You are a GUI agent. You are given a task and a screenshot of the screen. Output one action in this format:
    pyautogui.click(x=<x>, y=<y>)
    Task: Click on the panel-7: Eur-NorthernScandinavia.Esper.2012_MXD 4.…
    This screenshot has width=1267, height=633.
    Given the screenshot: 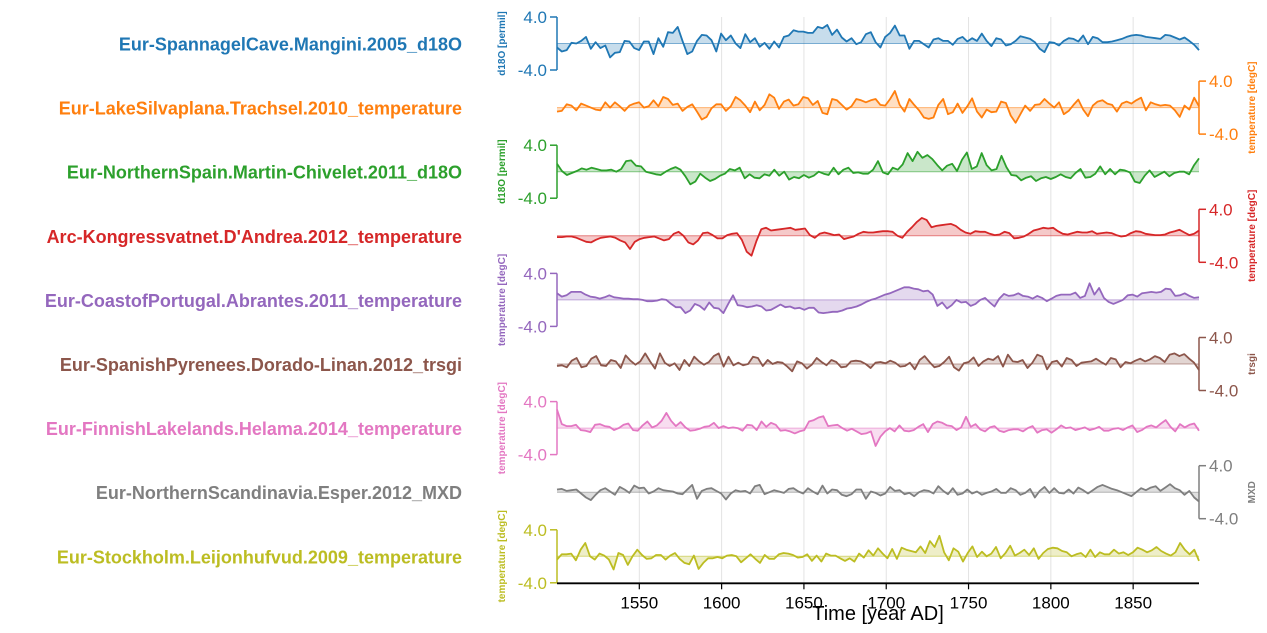 What is the action you would take?
    pyautogui.click(x=677, y=493)
    